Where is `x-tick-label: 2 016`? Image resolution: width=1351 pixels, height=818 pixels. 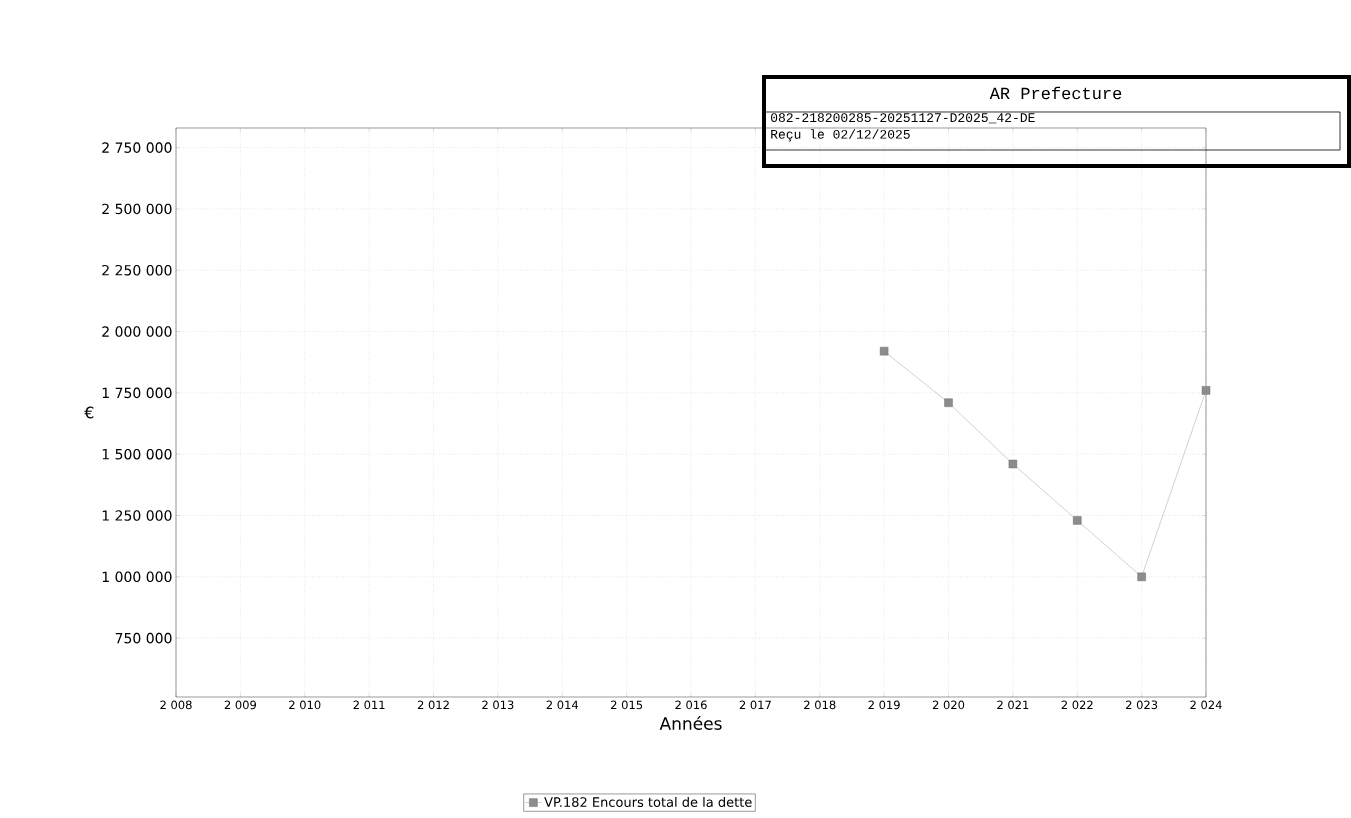
x-tick-label: 2 016 is located at coordinates (691, 705).